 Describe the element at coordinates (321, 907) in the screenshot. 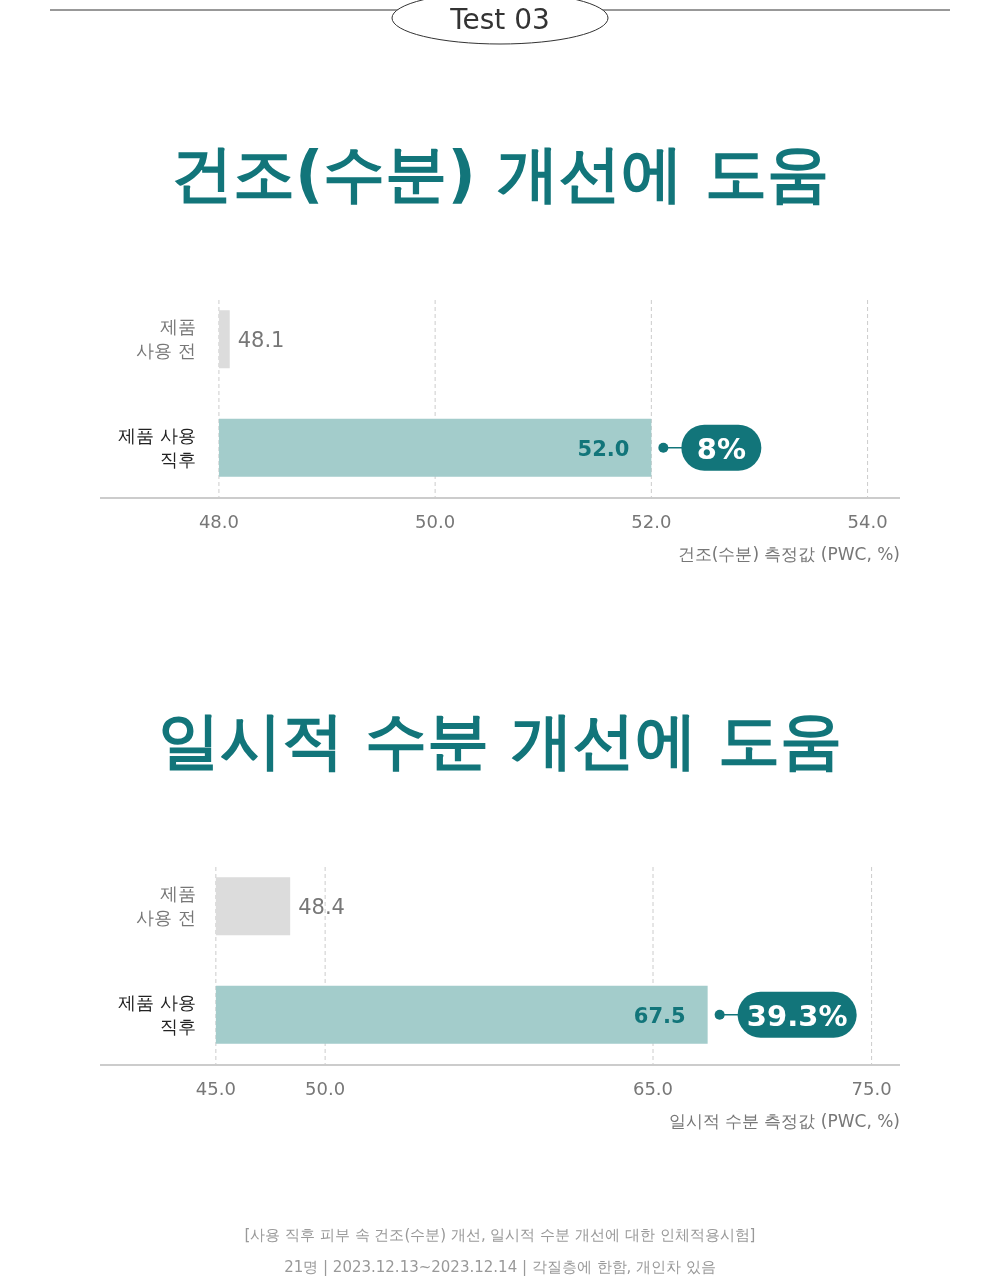

I see `data-label: 48.4` at that location.